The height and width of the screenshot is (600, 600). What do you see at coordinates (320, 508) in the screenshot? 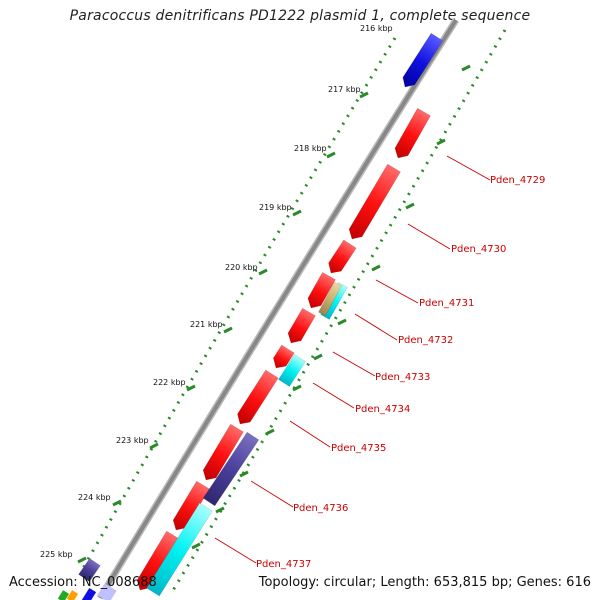
I see `gene-label: Pden_4736` at bounding box center [320, 508].